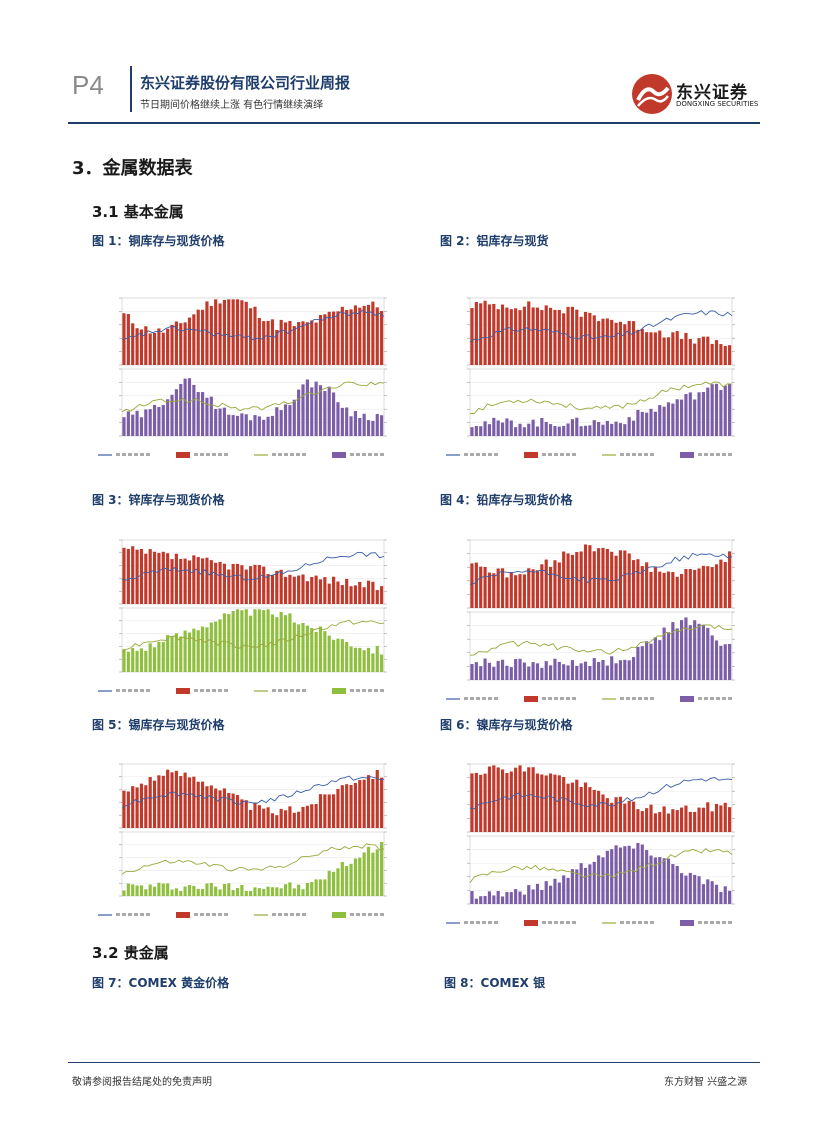 This screenshot has width=827, height=1122. I want to click on subsection-base-metals: 3.1 基本金属, so click(138, 212).